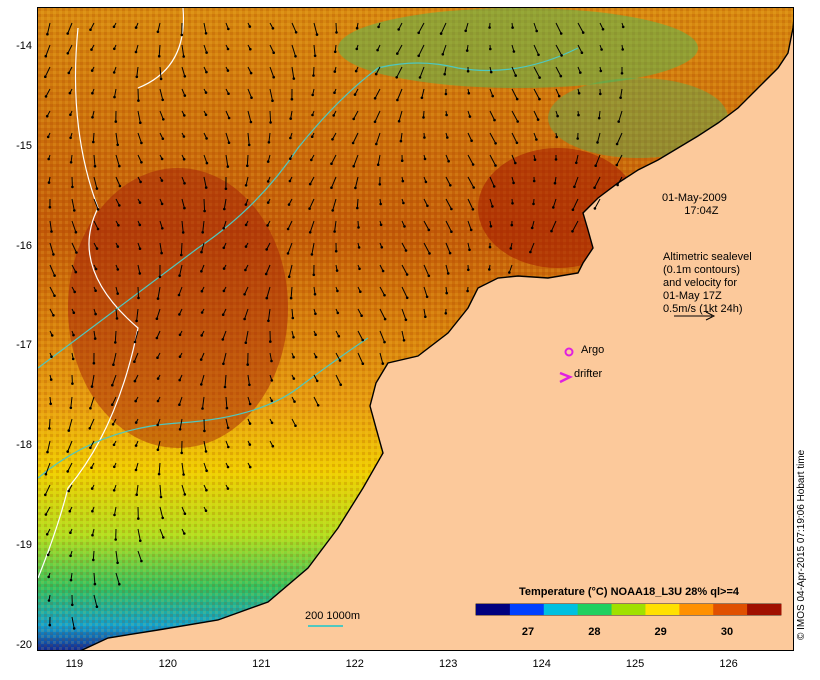  Describe the element at coordinates (701, 211) in the screenshot. I see `time-line: 17:04Z` at that location.